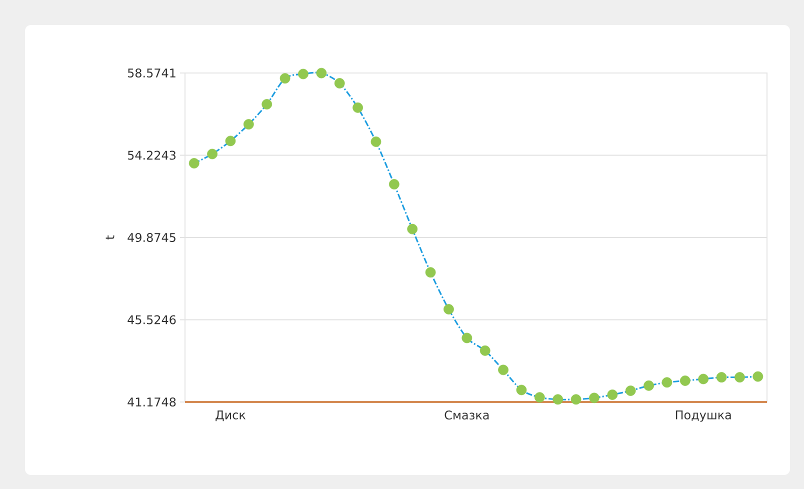 The height and width of the screenshot is (489, 804). What do you see at coordinates (152, 155) in the screenshot?
I see `y-tick-label: 54.2243` at bounding box center [152, 155].